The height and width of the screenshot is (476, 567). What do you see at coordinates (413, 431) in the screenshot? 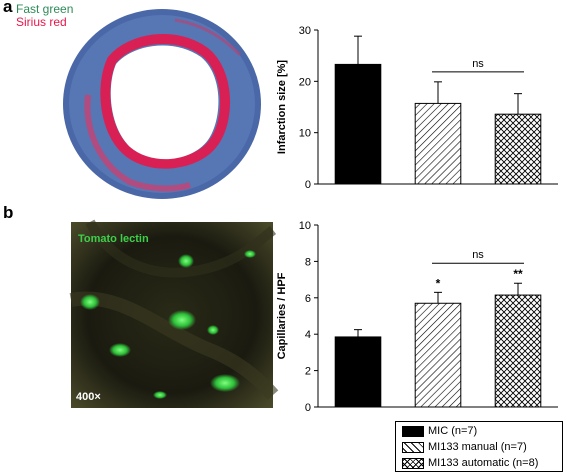
I see `legend-swatch-solid` at bounding box center [413, 431].